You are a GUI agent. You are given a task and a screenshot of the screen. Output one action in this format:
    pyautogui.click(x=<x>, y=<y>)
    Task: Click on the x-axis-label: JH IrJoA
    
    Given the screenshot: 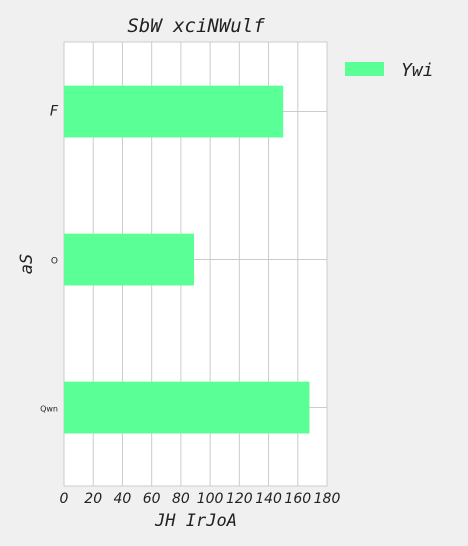 What is the action you would take?
    pyautogui.click(x=195, y=521)
    